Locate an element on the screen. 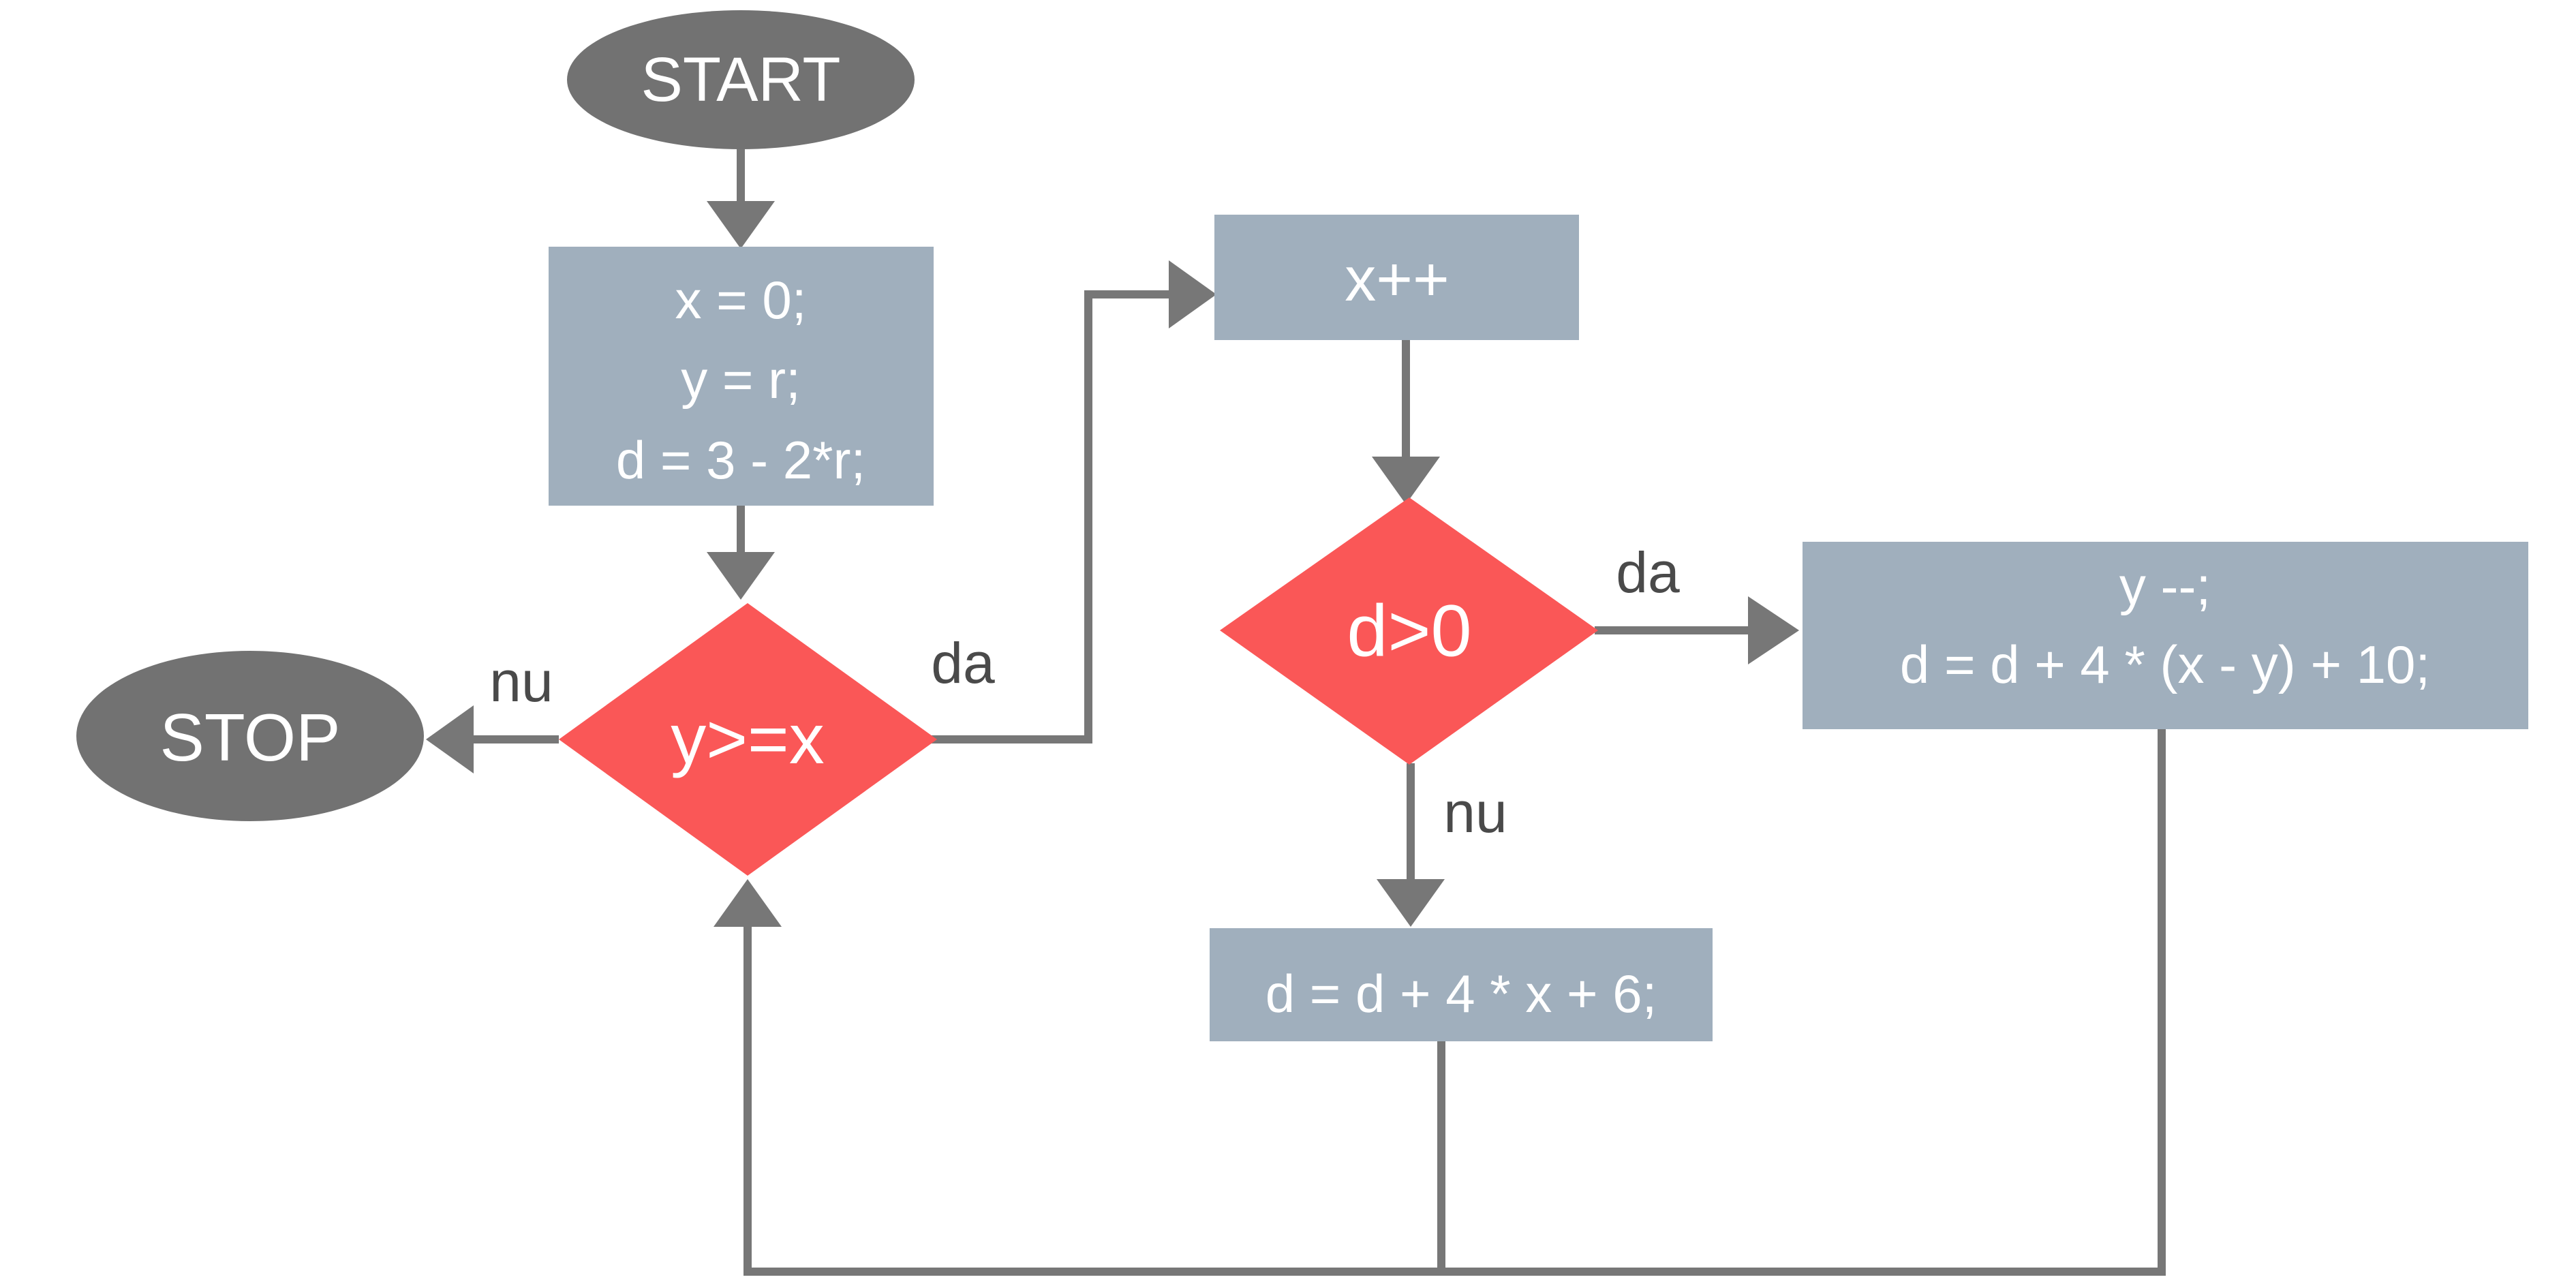 This screenshot has height=1288, width=2576. init-line-3: d = 3 - 2*r; is located at coordinates (740, 460).